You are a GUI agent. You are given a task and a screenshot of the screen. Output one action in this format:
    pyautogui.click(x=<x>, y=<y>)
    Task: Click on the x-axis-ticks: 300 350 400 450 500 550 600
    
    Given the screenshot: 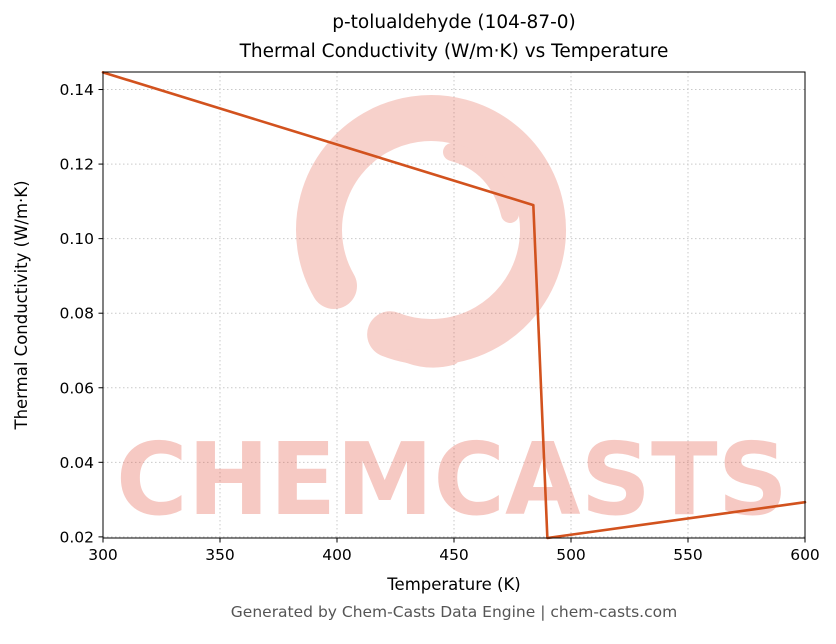 What is the action you would take?
    pyautogui.click(x=454, y=551)
    